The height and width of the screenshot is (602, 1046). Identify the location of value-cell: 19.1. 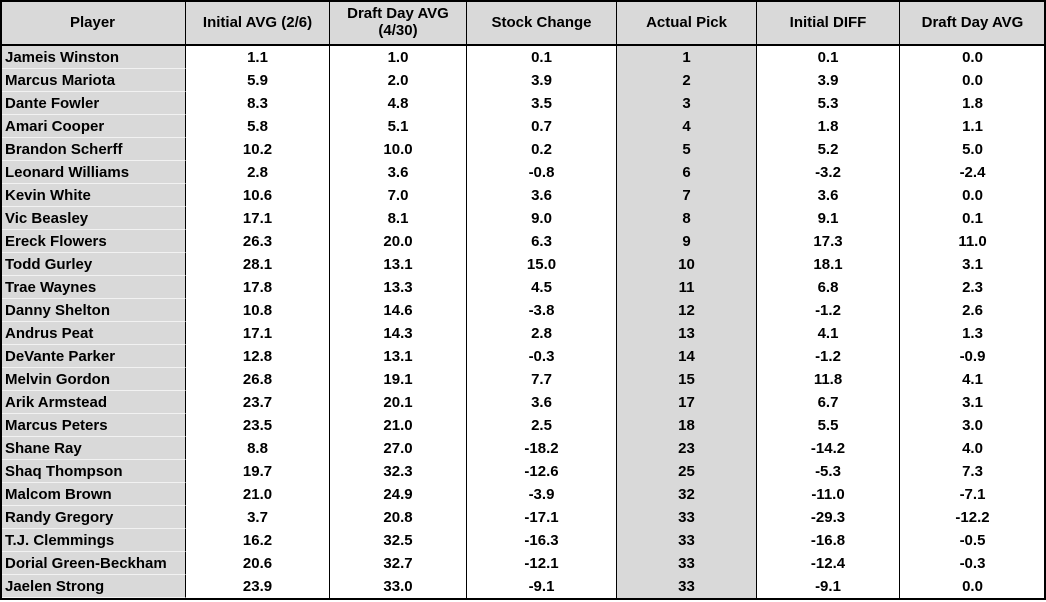
(398, 379).